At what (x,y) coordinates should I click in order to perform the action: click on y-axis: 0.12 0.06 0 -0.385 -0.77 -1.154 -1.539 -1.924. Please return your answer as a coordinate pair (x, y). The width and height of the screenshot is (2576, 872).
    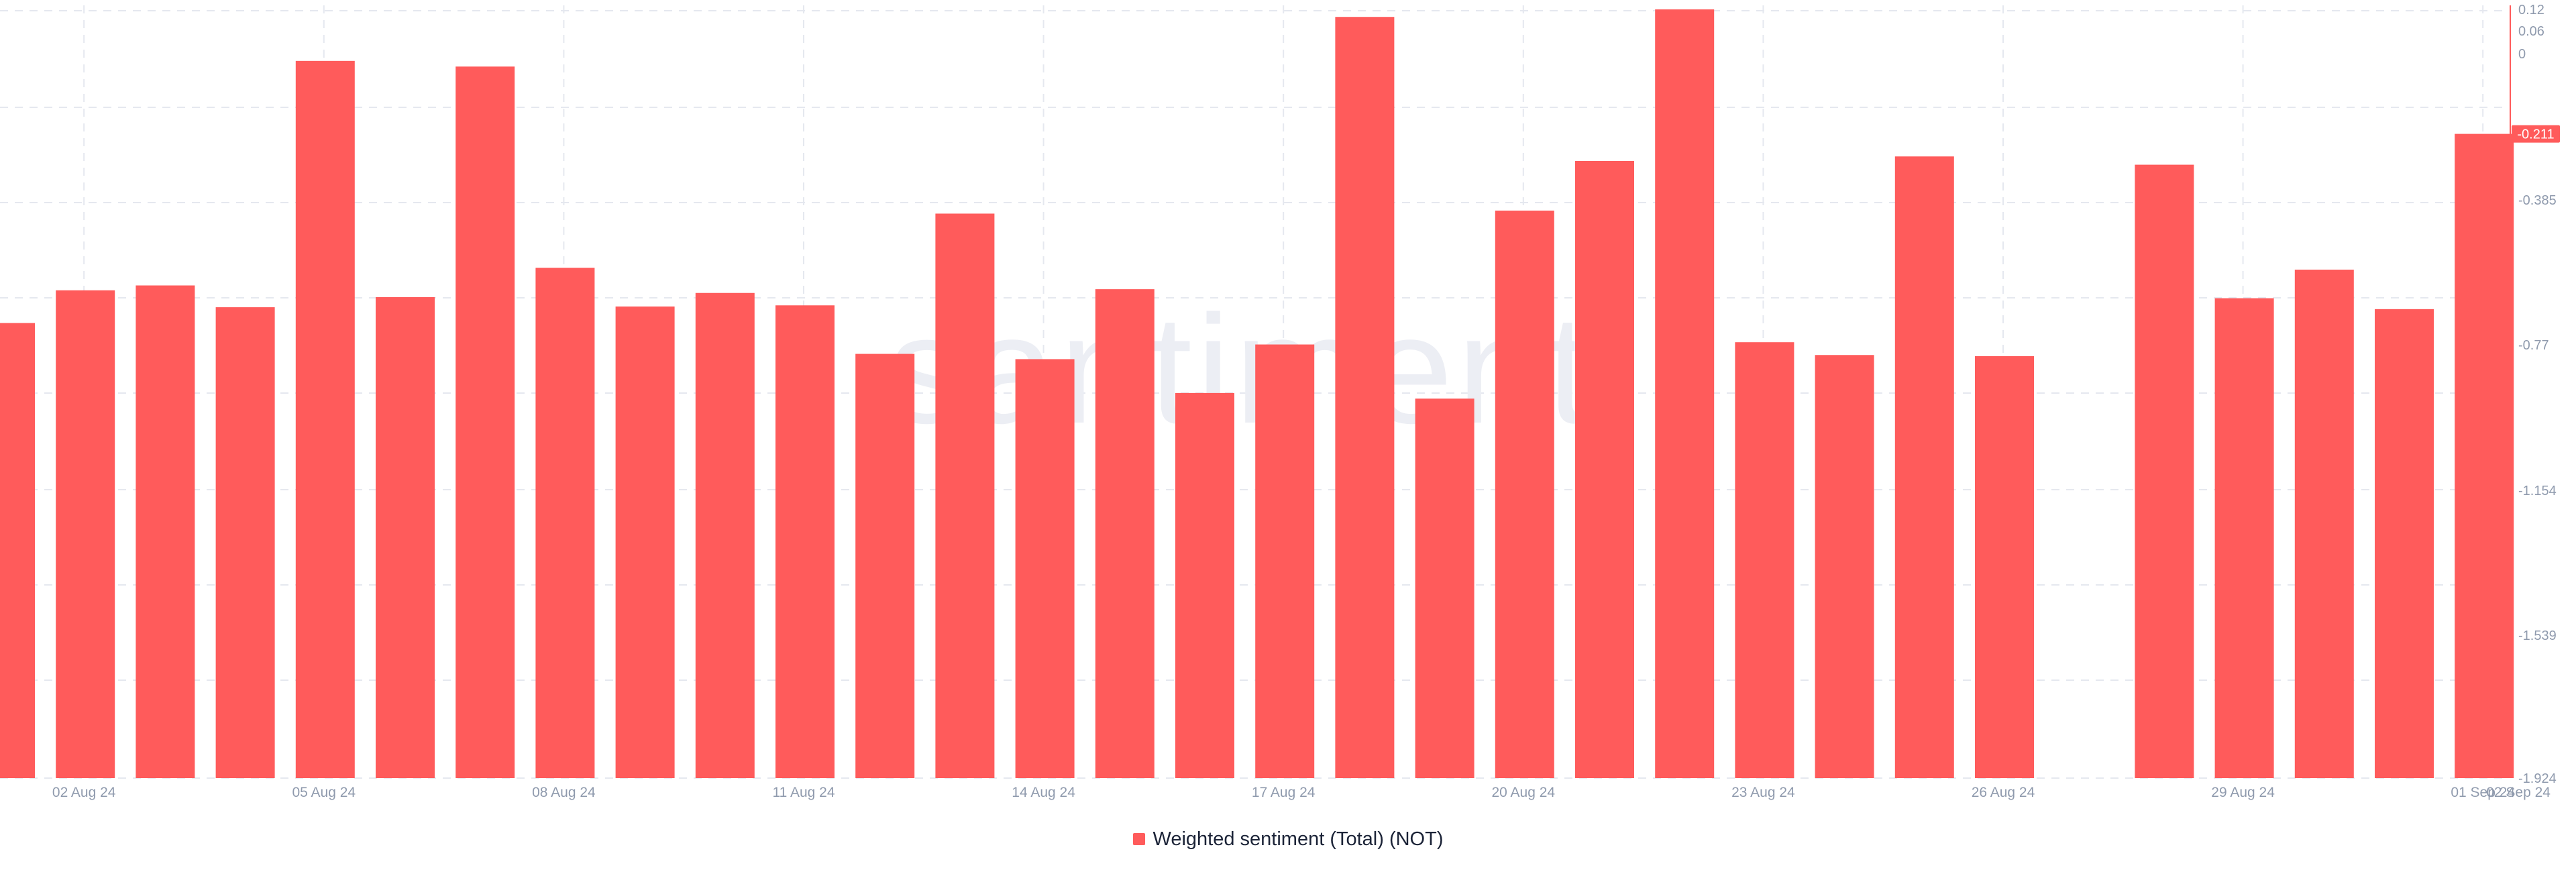
    Looking at the image, I should click on (2537, 395).